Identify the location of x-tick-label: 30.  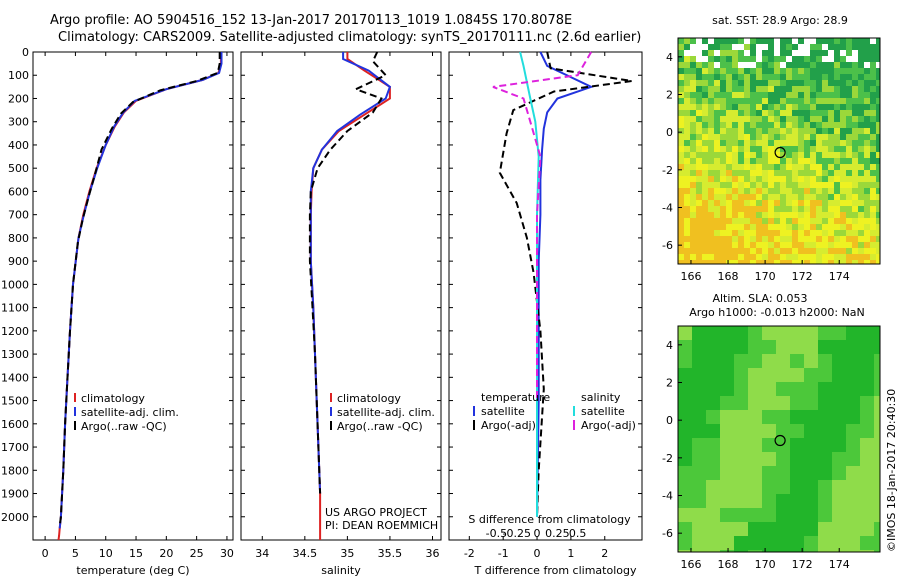
(227, 553).